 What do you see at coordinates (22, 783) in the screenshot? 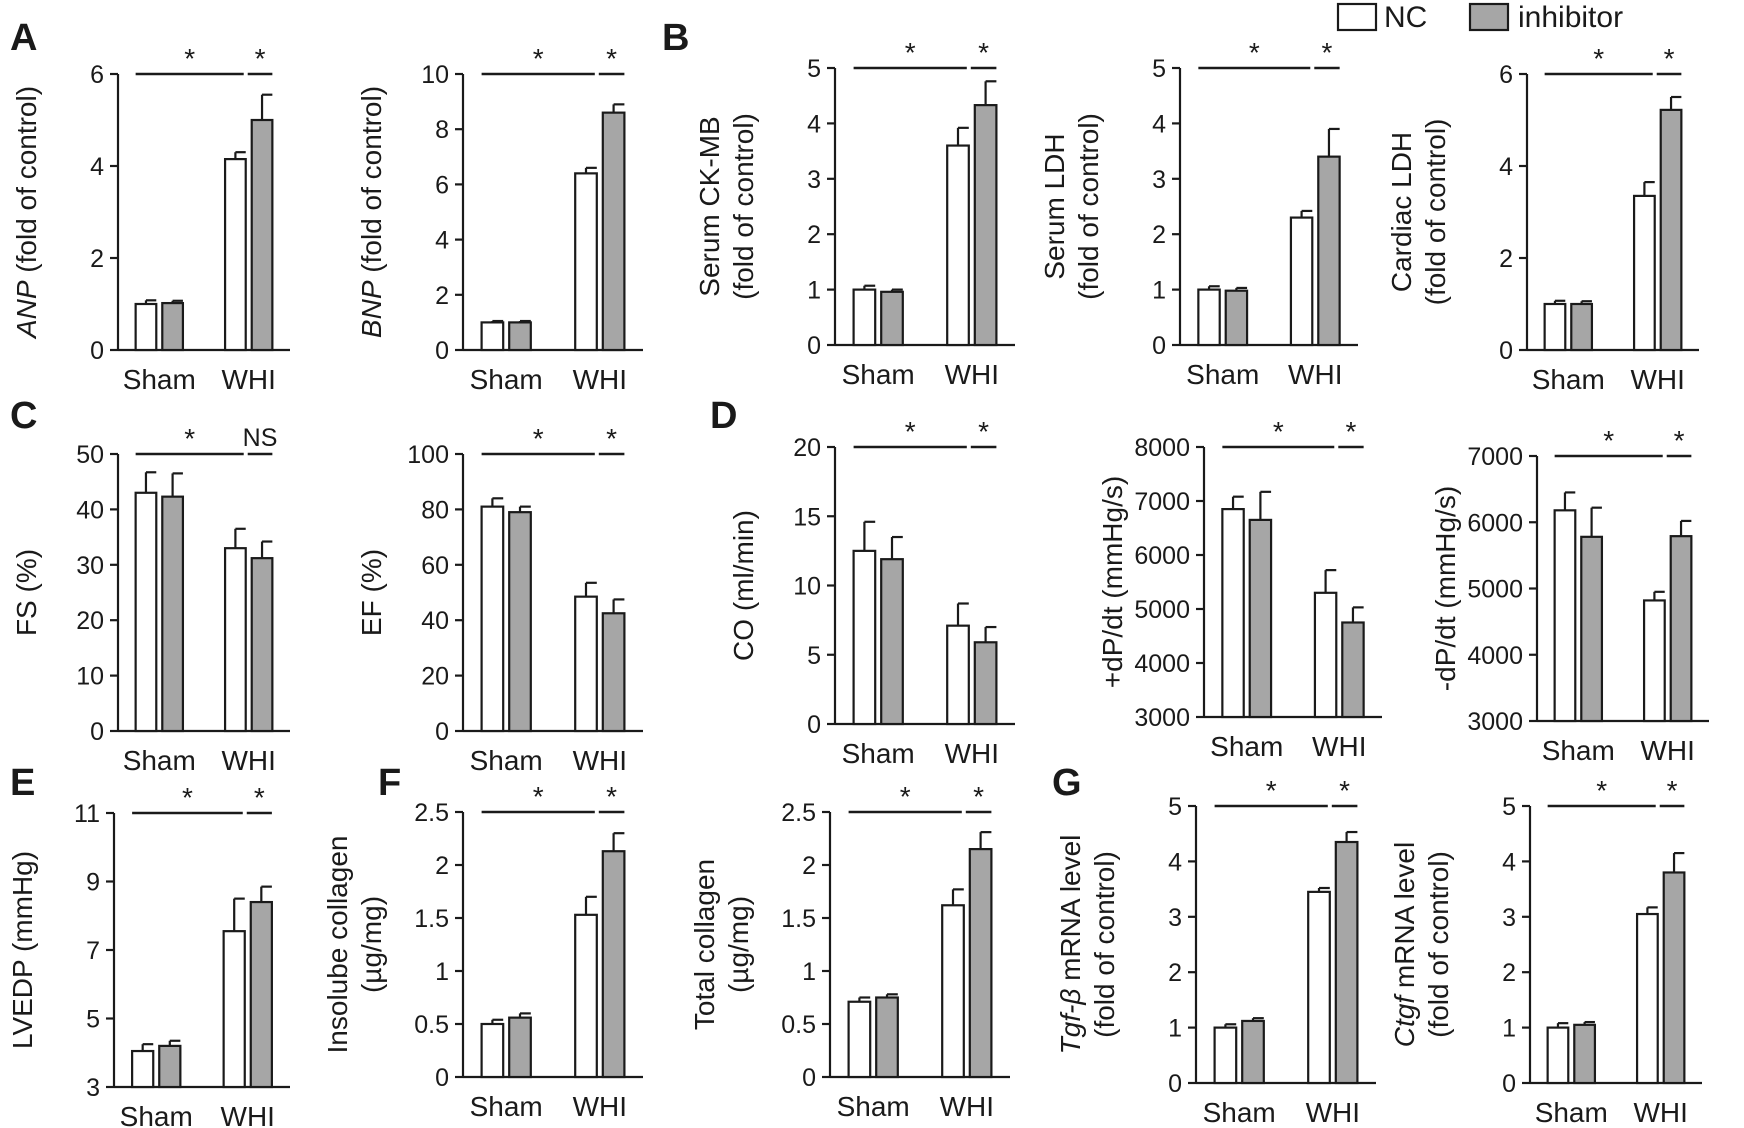
I see `panel-letter-e: E` at bounding box center [22, 783].